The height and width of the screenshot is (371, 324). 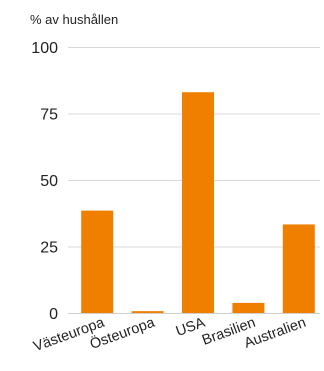 What do you see at coordinates (53, 314) in the screenshot?
I see `y-tick-label: 0` at bounding box center [53, 314].